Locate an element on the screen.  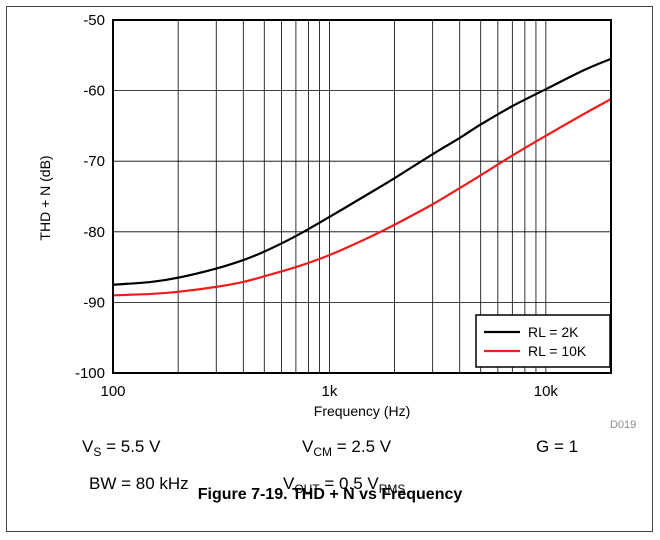
y-tick-label: -100 is located at coordinates (90, 373).